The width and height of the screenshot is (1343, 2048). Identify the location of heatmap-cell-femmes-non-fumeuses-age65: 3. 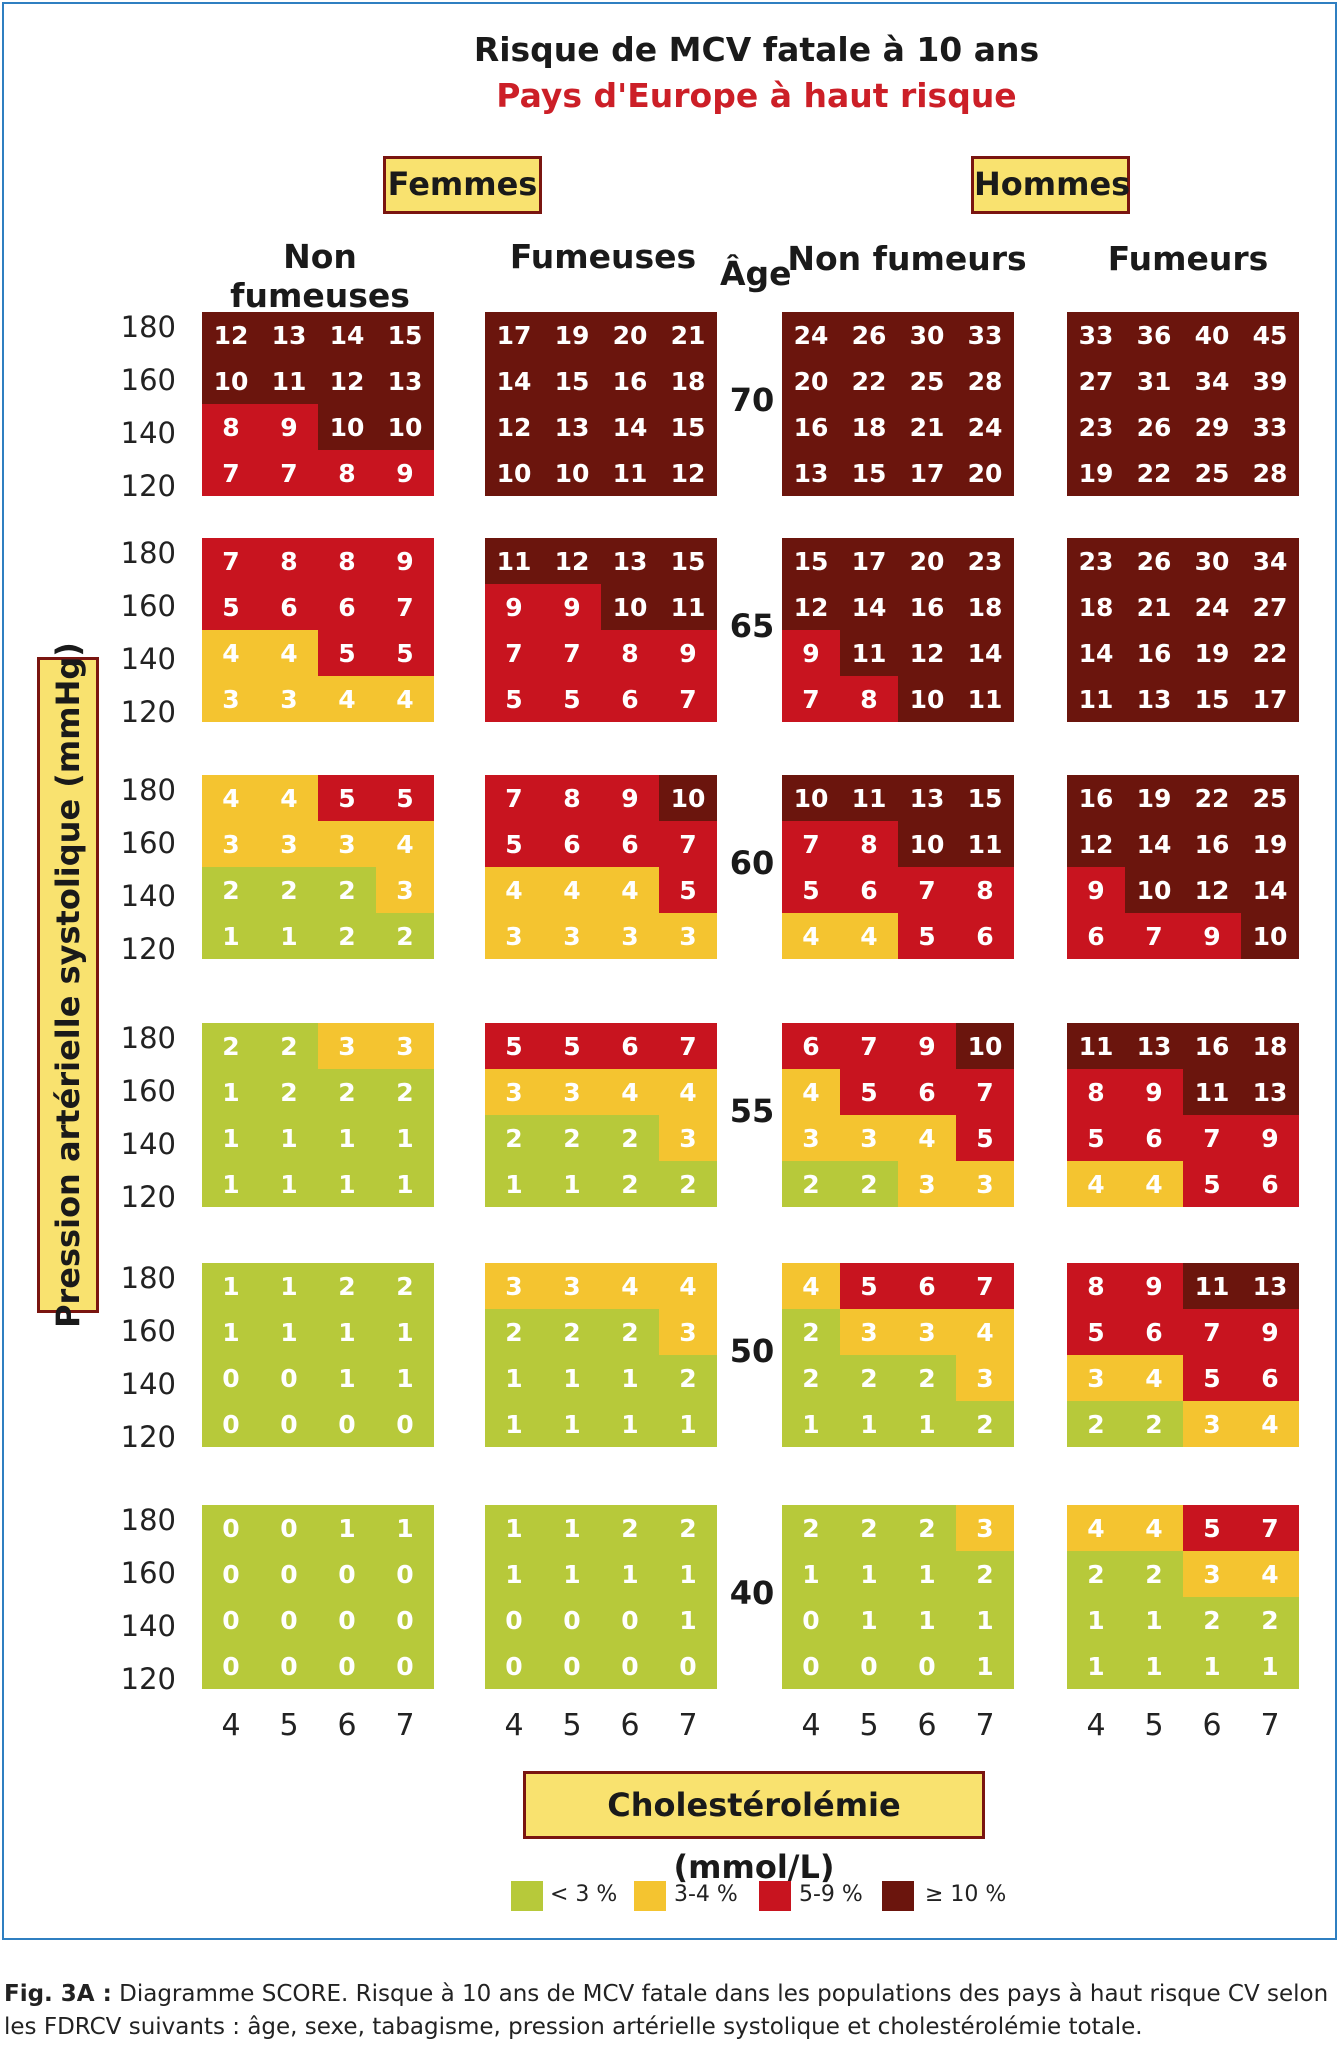
(231, 699).